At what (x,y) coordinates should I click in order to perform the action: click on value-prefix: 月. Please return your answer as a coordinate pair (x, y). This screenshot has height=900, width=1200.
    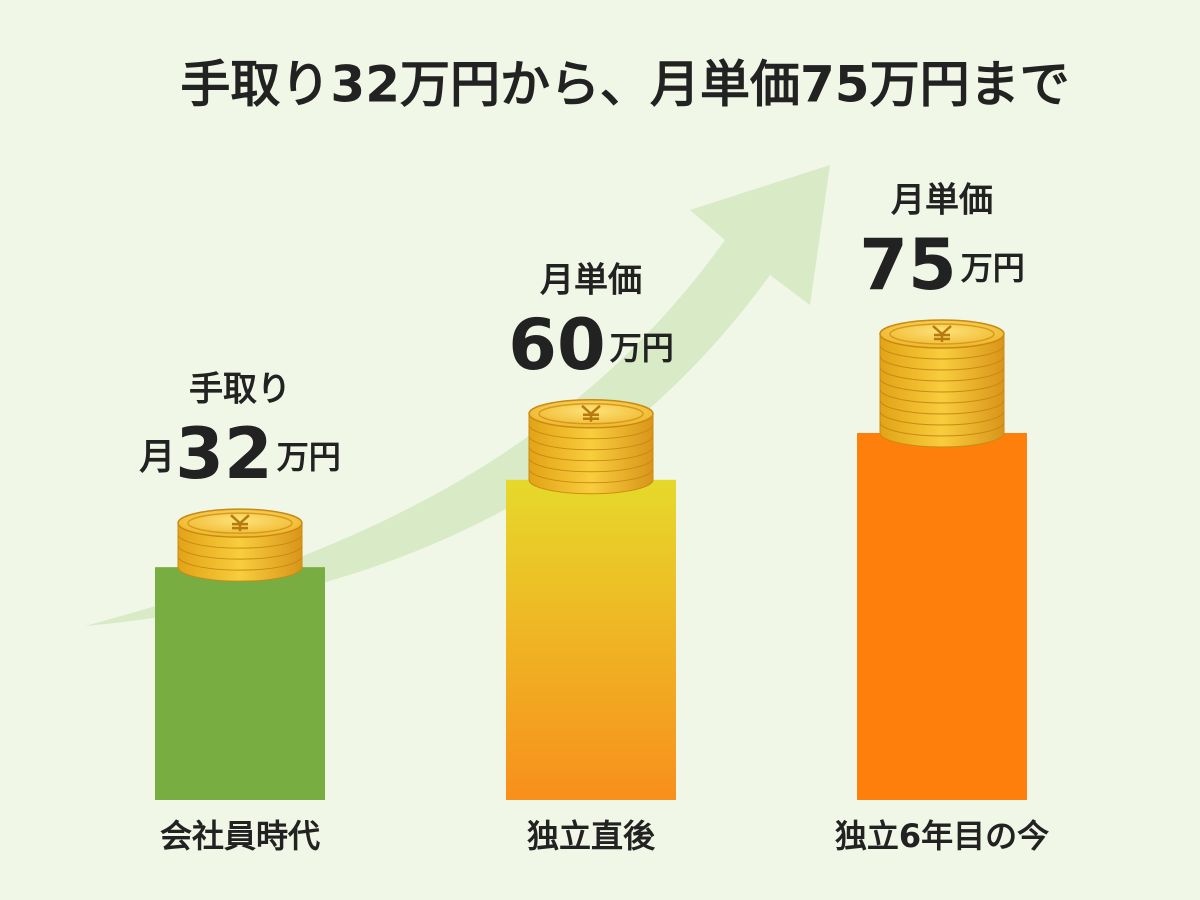
    Looking at the image, I should click on (157, 457).